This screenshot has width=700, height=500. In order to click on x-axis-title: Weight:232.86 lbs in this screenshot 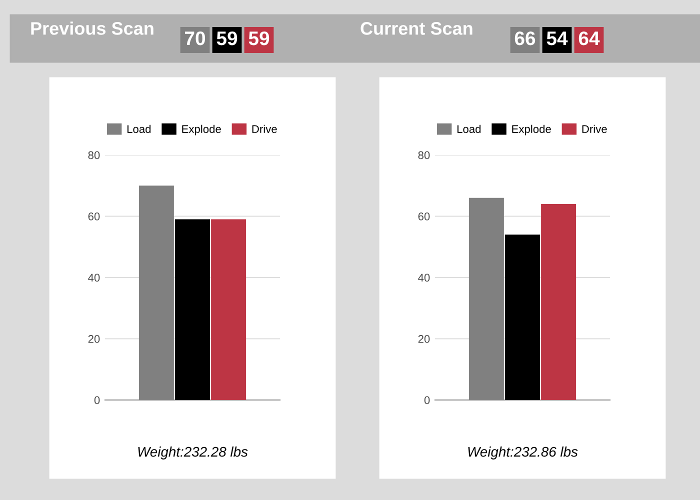, I will do `click(523, 453)`.